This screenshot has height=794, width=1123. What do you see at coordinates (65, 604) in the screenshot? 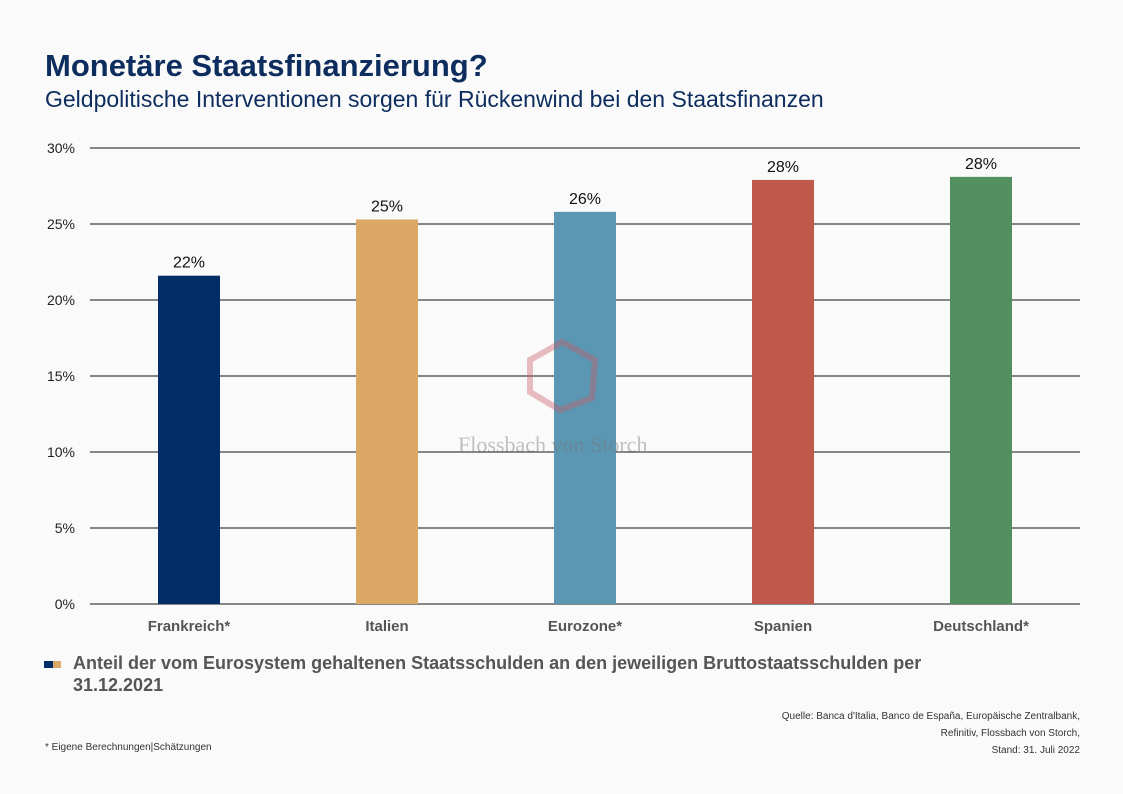
I see `y-tick-label: 0%` at bounding box center [65, 604].